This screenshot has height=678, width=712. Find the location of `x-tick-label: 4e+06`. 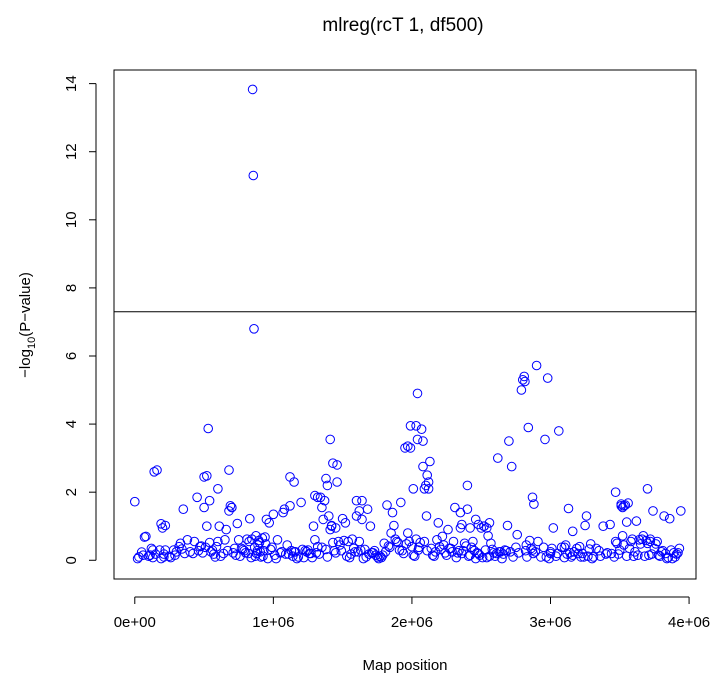

x-tick-label: 4e+06 is located at coordinates (689, 622).